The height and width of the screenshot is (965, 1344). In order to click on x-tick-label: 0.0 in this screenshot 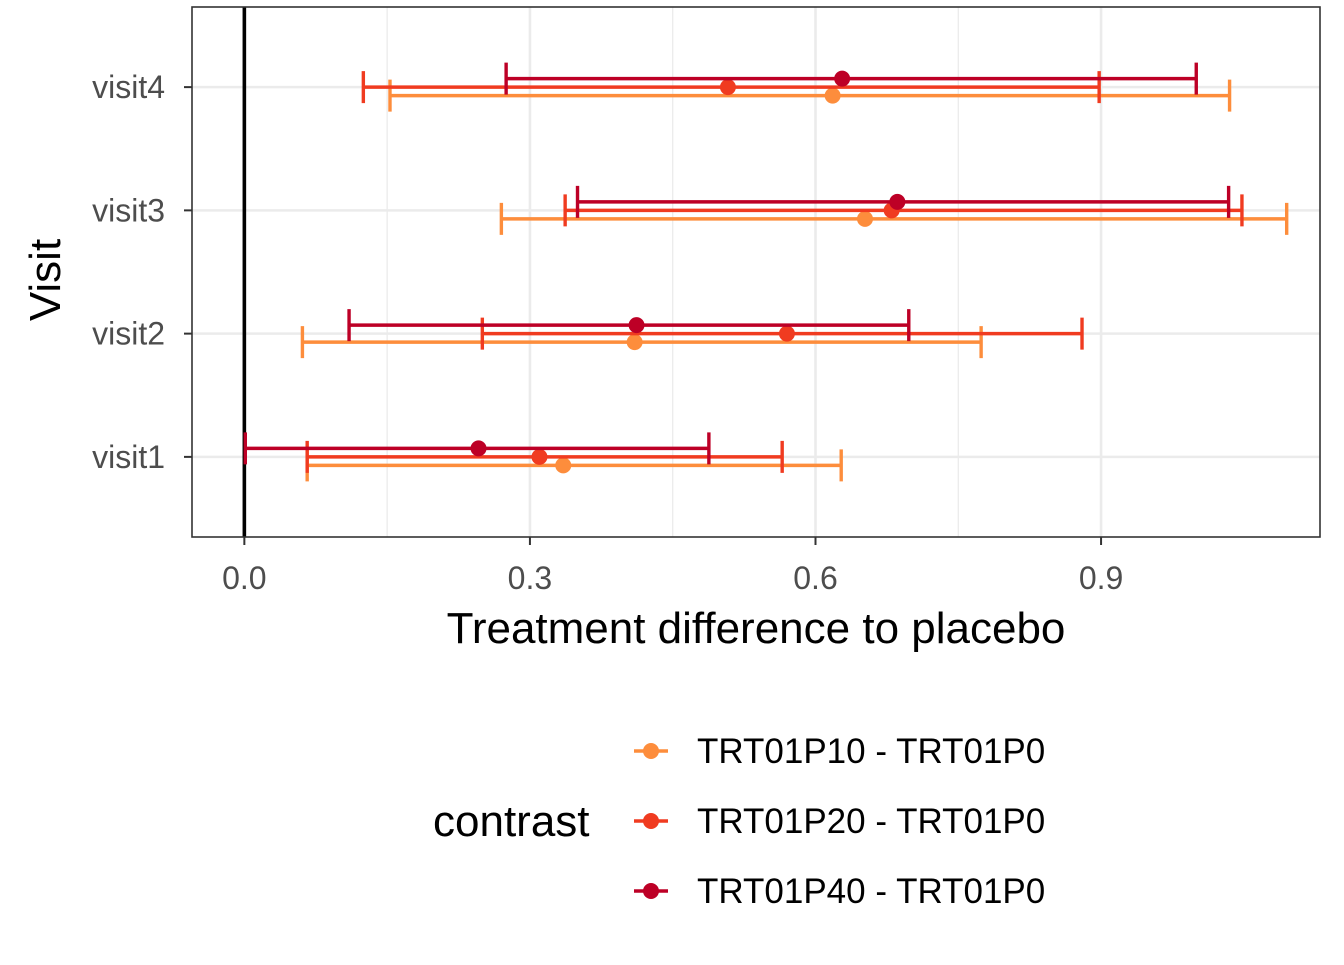, I will do `click(244, 578)`.